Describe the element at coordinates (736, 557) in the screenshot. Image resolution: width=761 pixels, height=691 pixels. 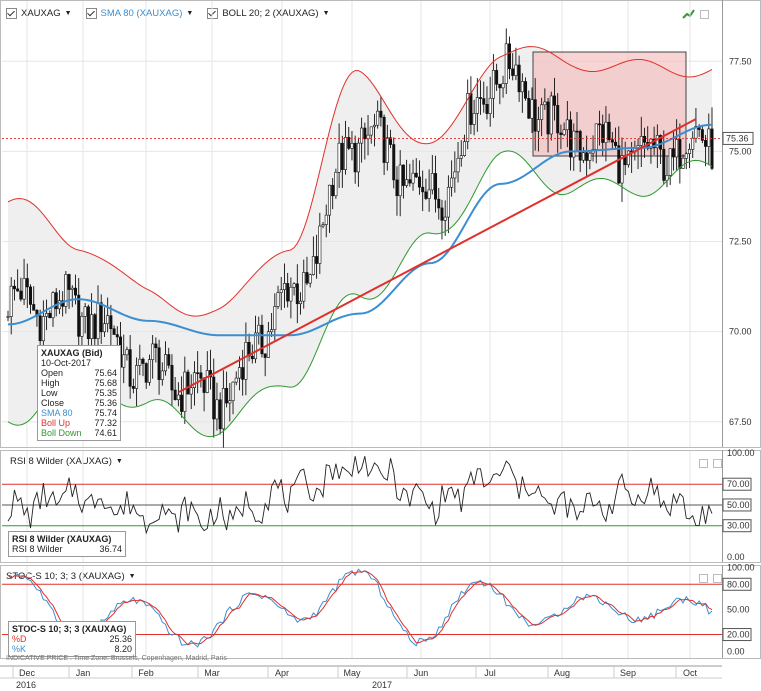
I see `rsi-y-tick-label: 0.00` at that location.